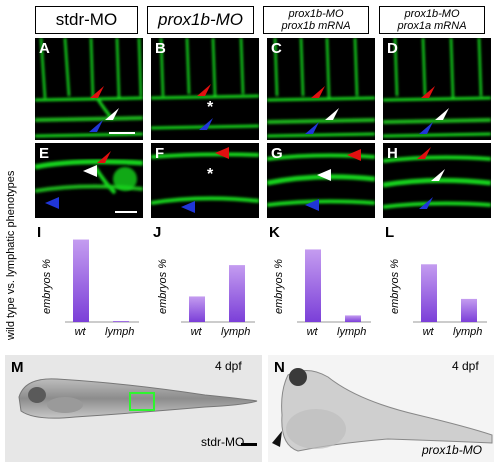 The width and height of the screenshot is (500, 468). Describe the element at coordinates (157, 232) in the screenshot. I see `panel-label-j: J` at that location.